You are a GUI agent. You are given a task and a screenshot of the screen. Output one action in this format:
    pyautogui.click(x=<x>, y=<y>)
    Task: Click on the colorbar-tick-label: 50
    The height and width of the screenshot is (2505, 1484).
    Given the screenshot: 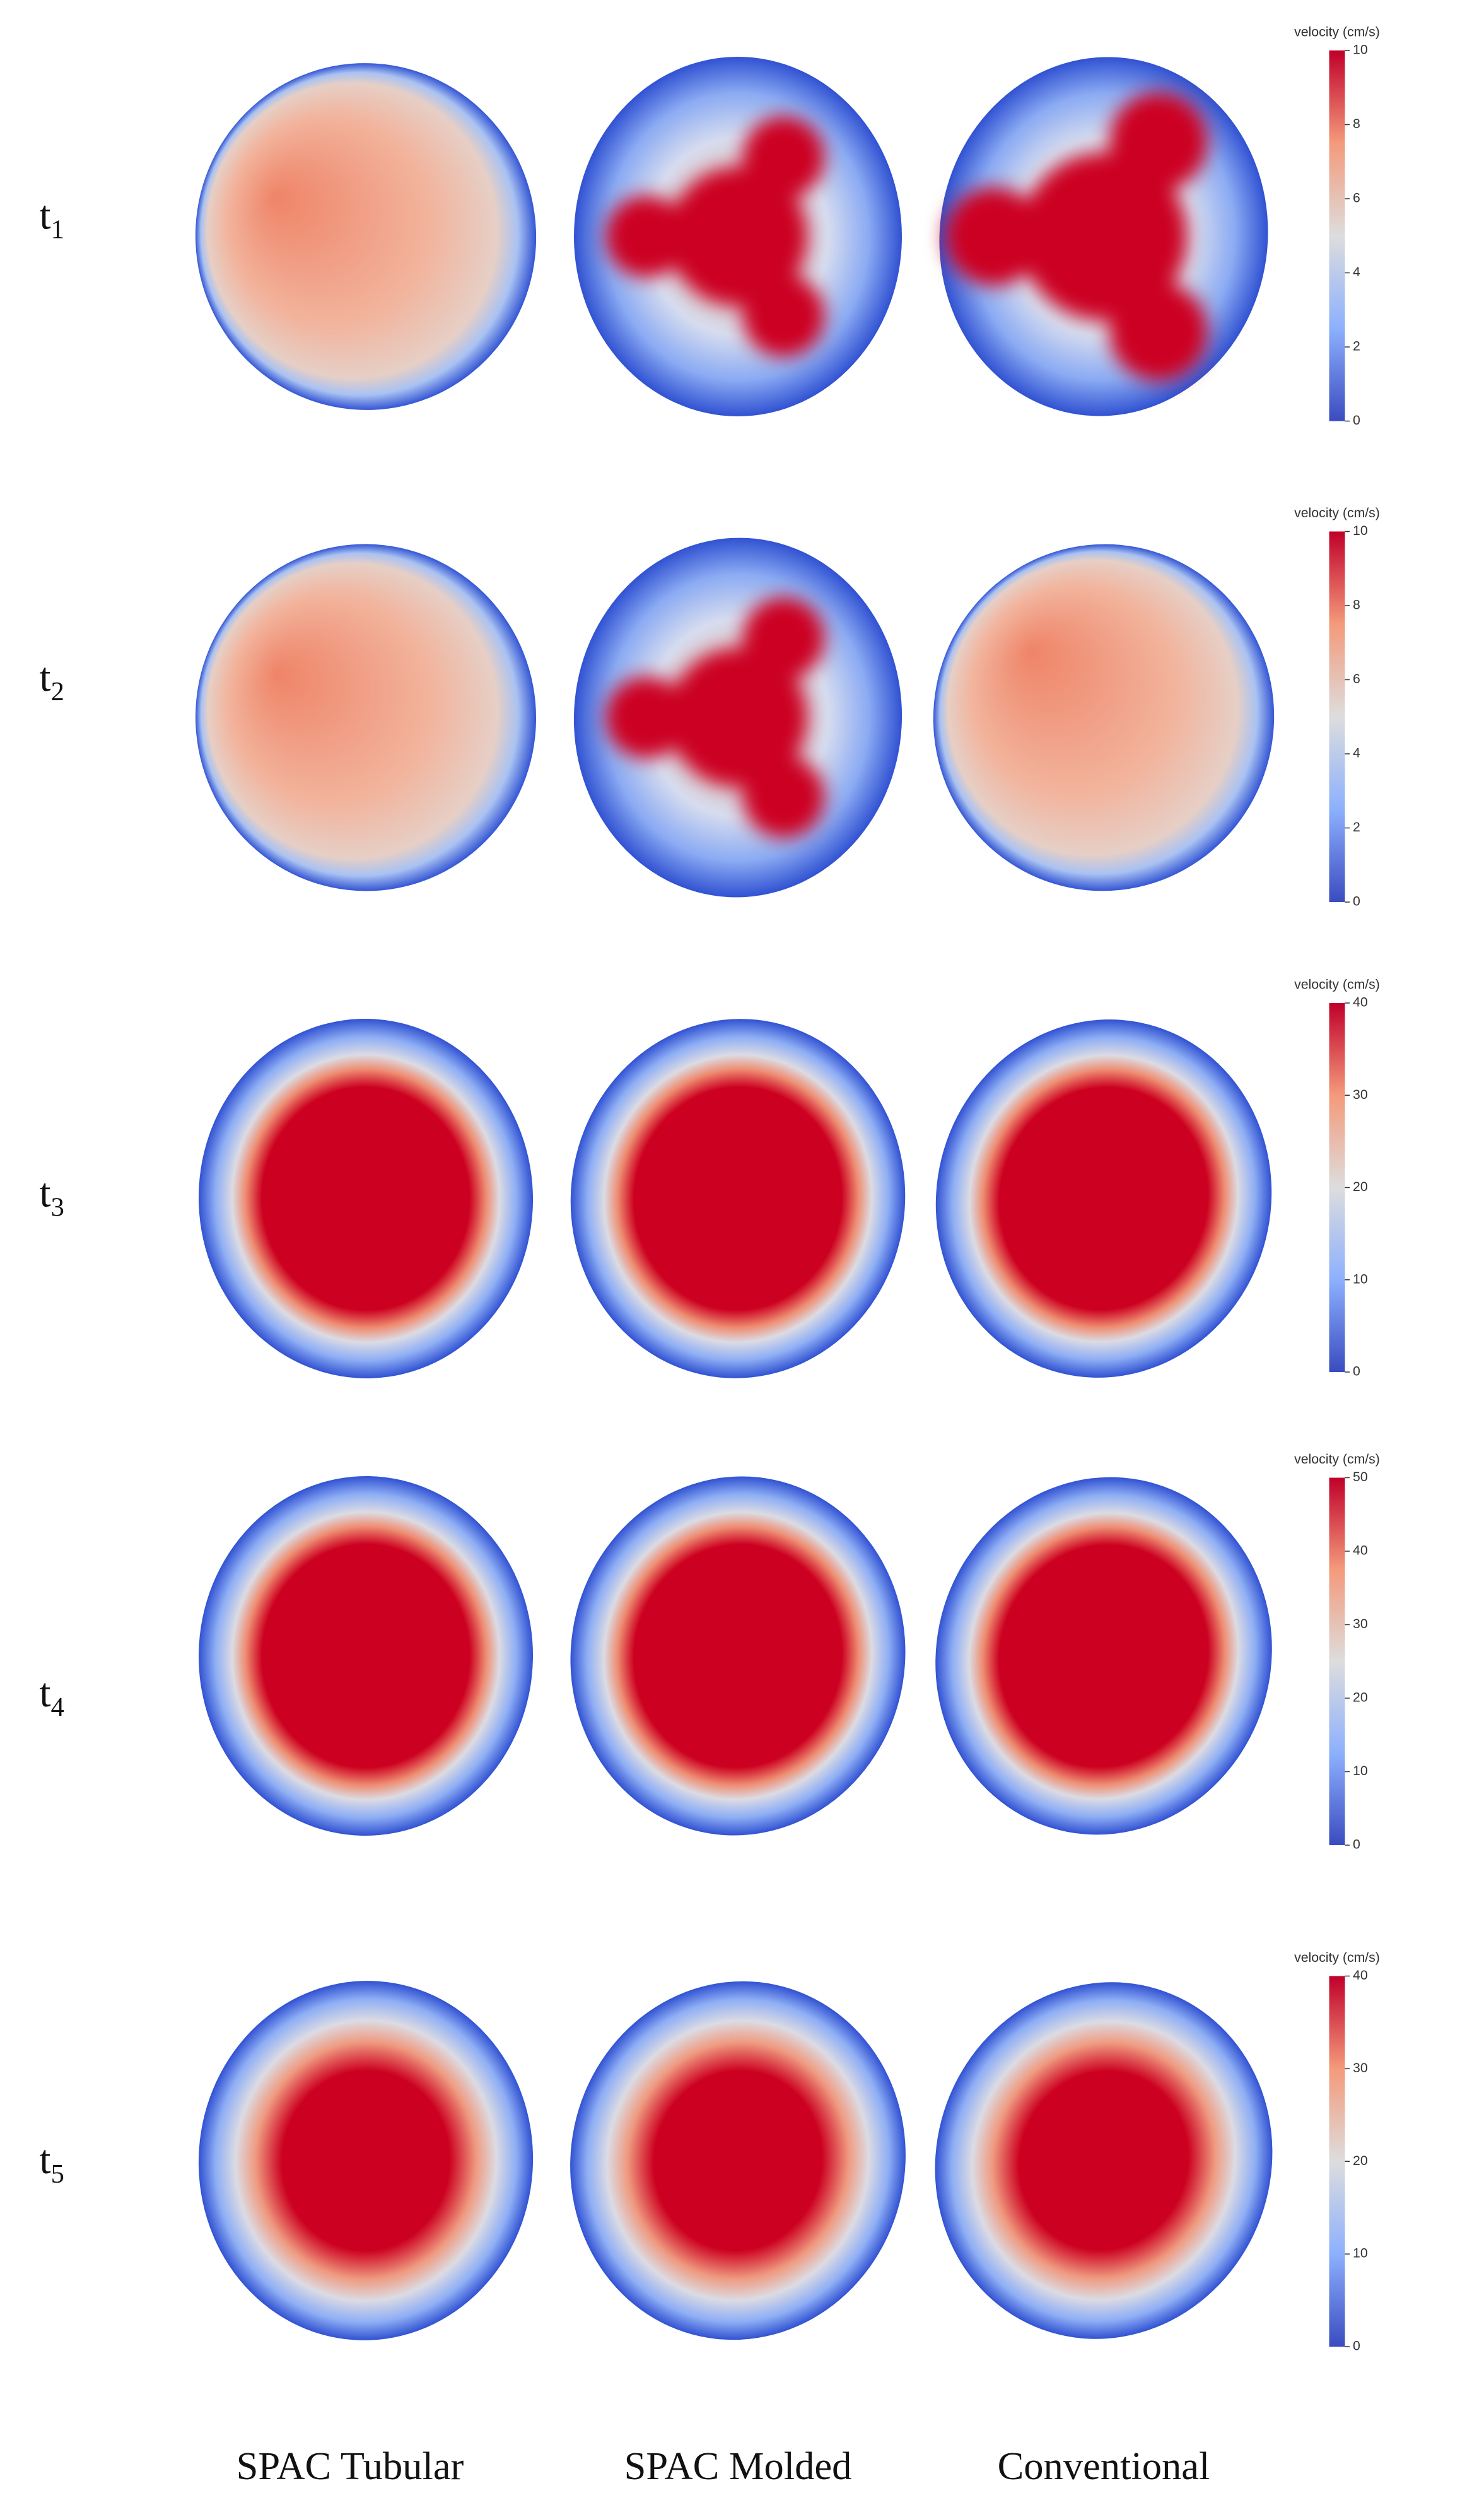 What is the action you would take?
    pyautogui.click(x=1360, y=1476)
    